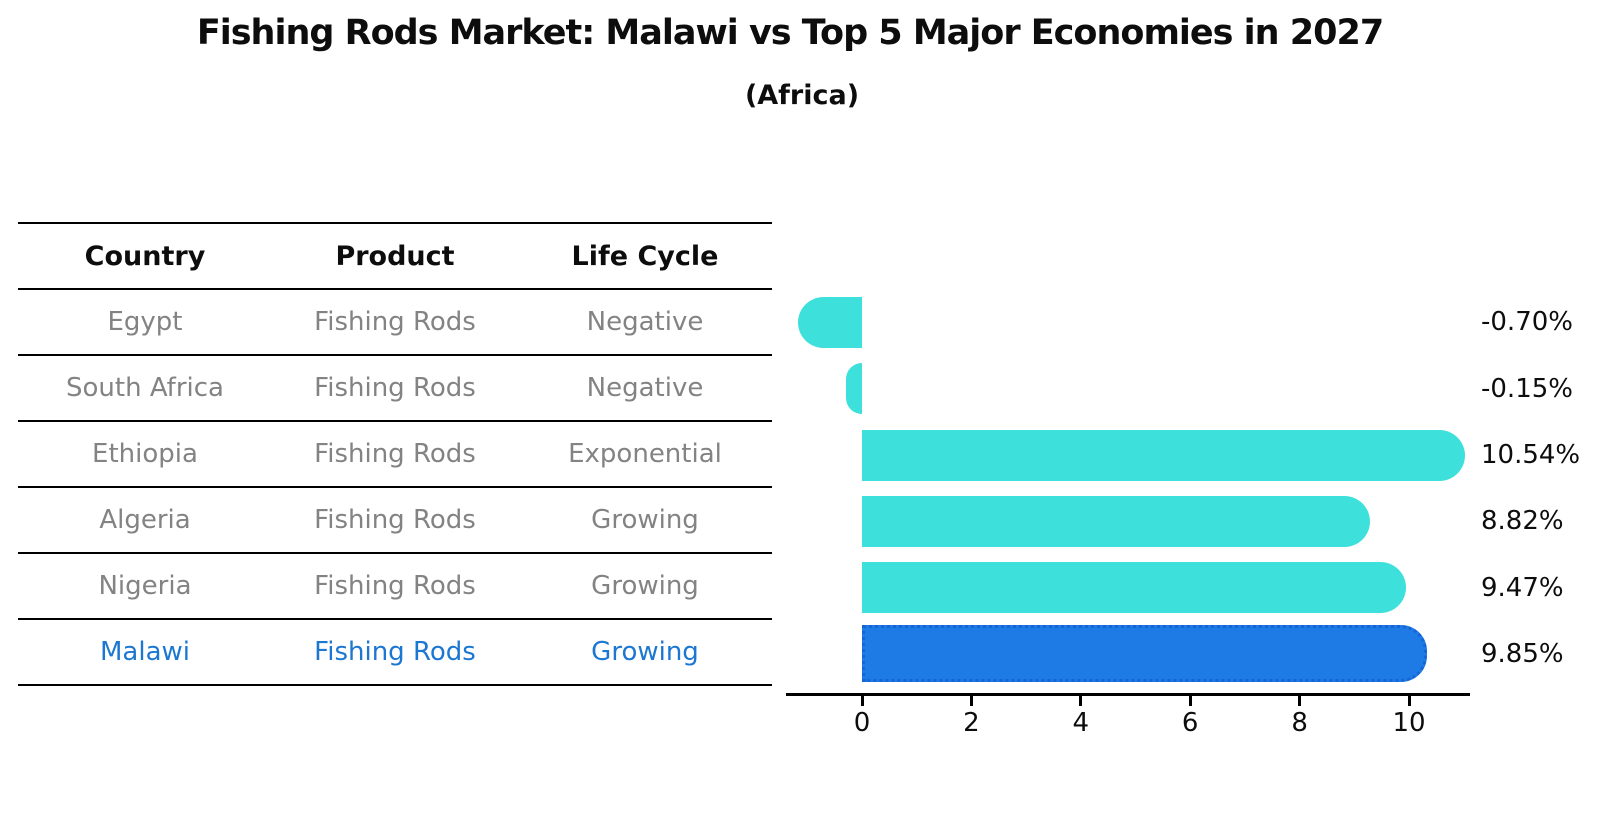 Image resolution: width=1604 pixels, height=823 pixels. Describe the element at coordinates (862, 723) in the screenshot. I see `x-axis-tick-label: 0` at that location.